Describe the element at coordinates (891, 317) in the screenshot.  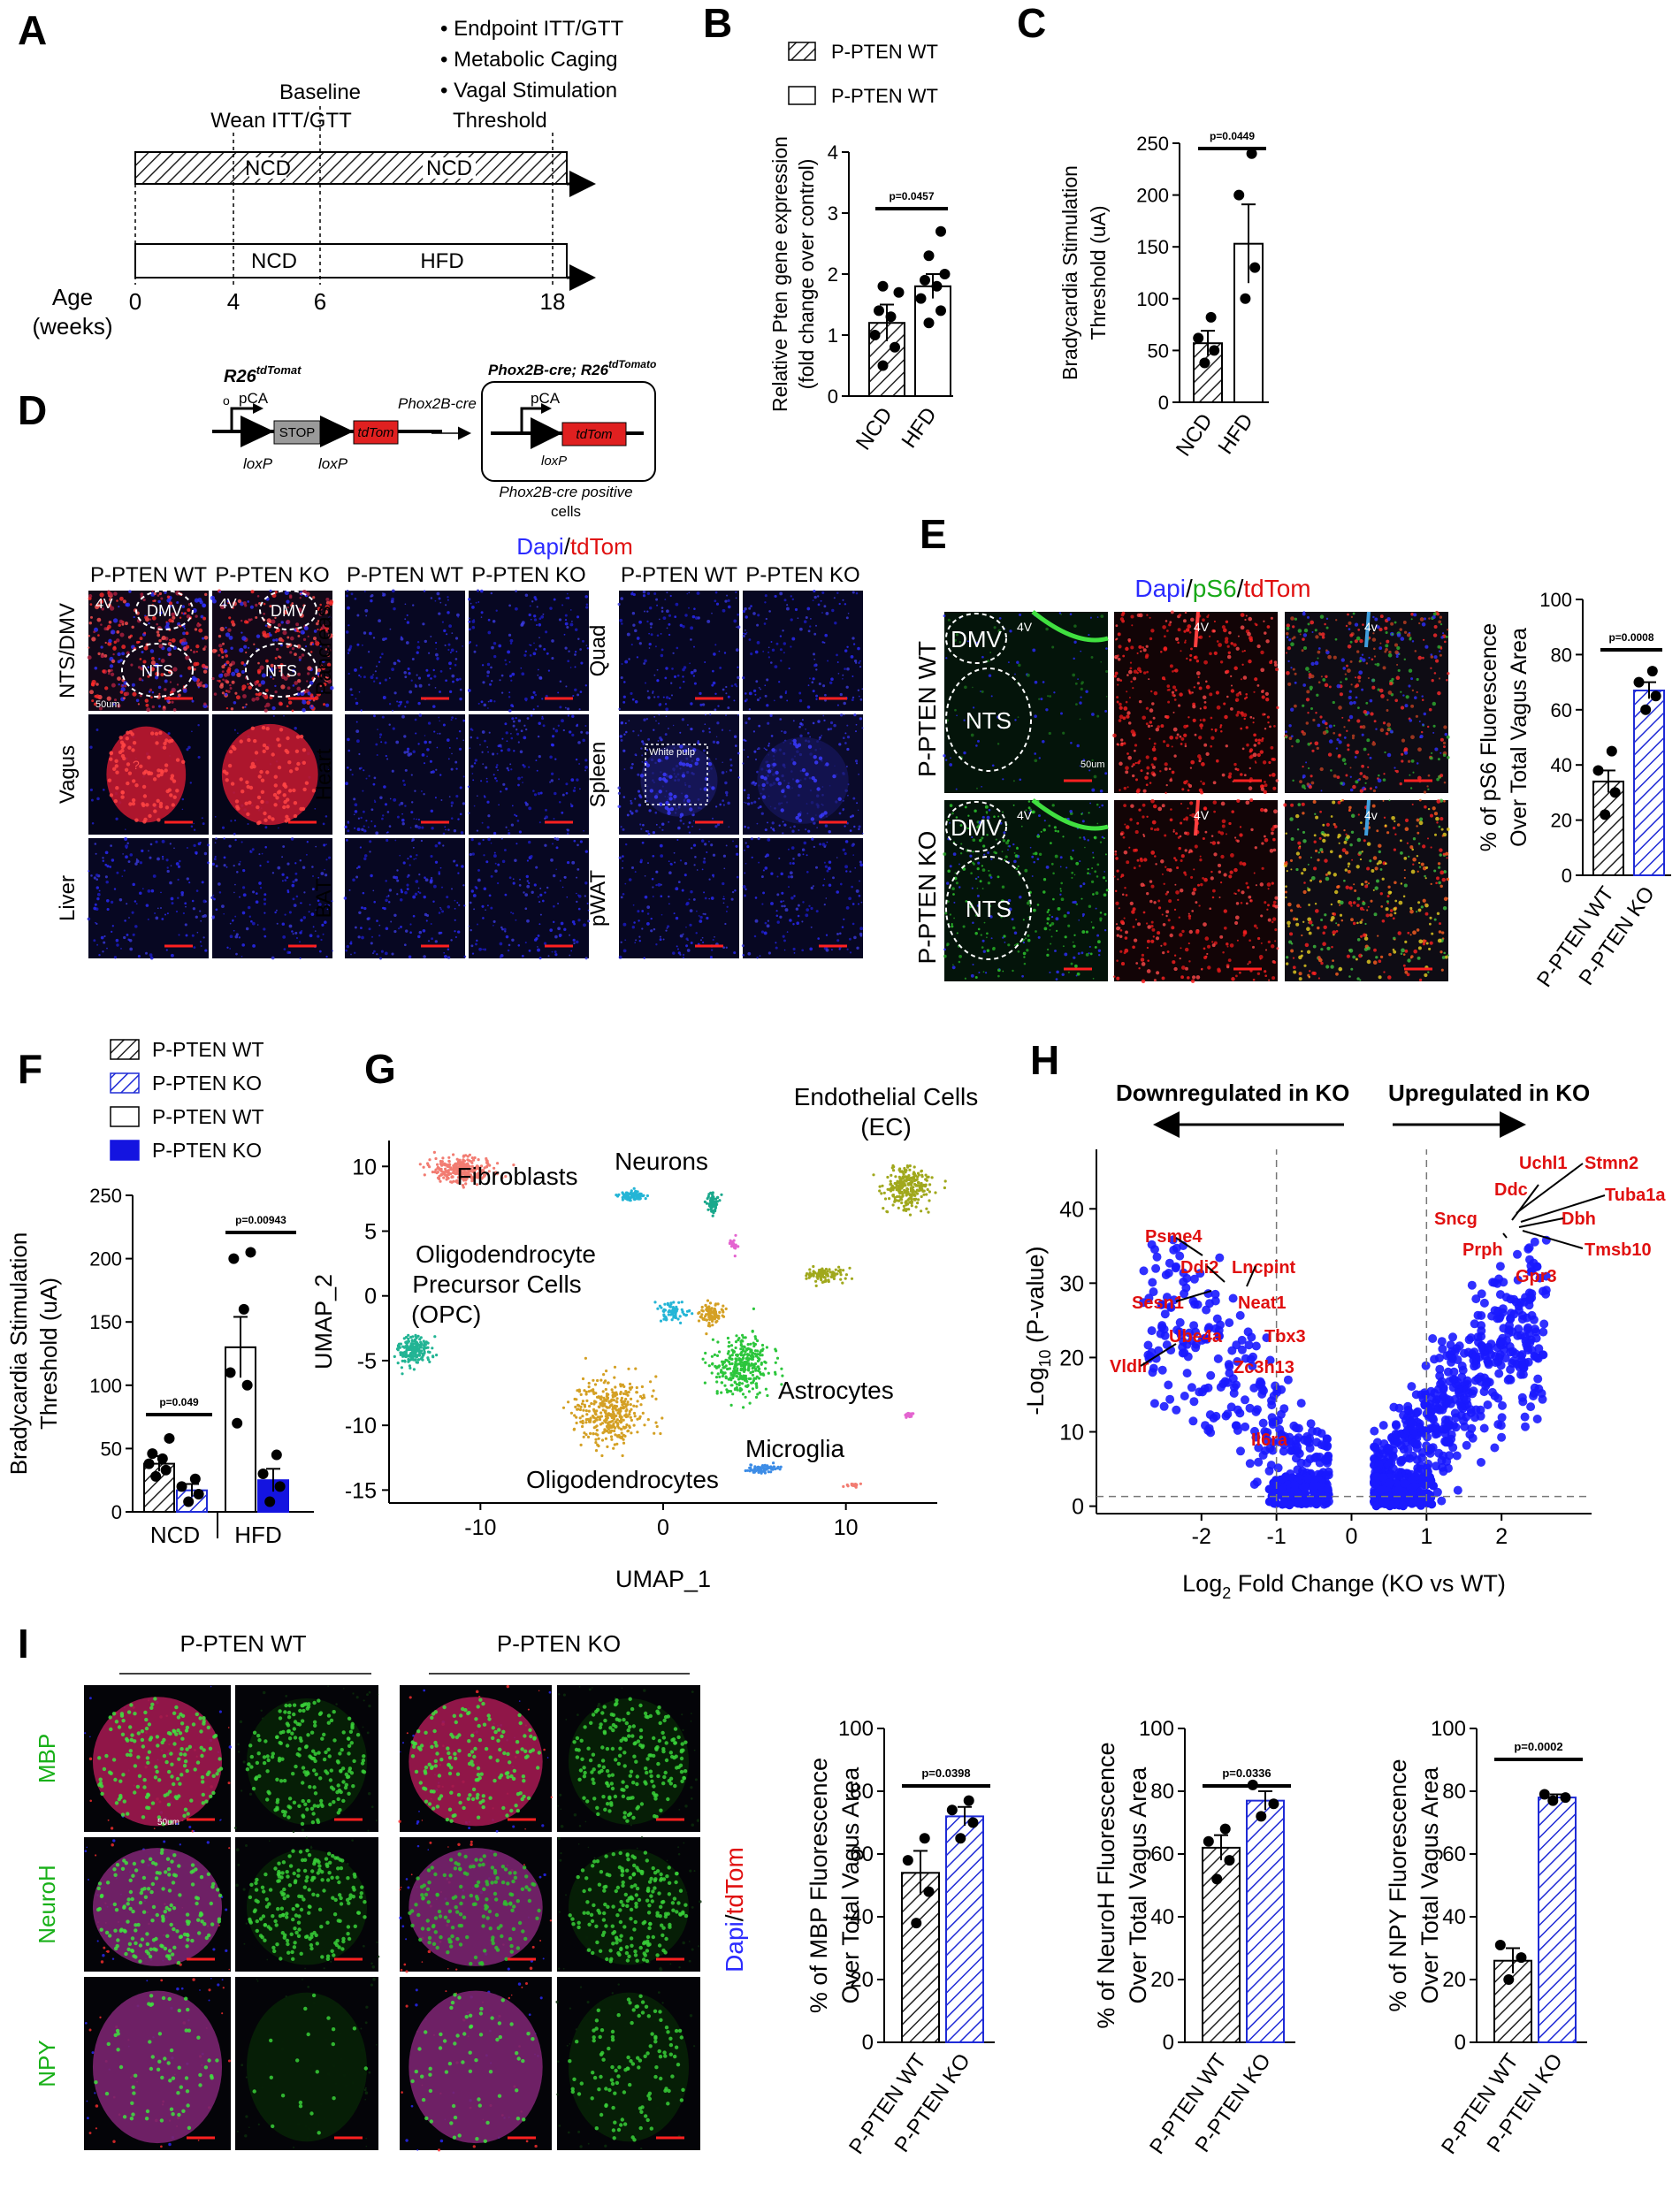
I see `data-point` at that location.